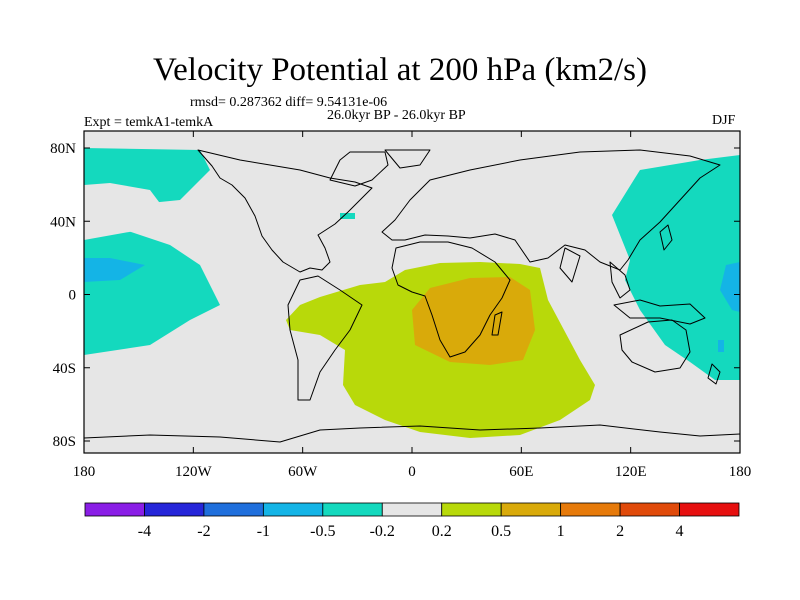 This screenshot has width=800, height=600. What do you see at coordinates (194, 472) in the screenshot?
I see `lon-tick-label: 120W` at bounding box center [194, 472].